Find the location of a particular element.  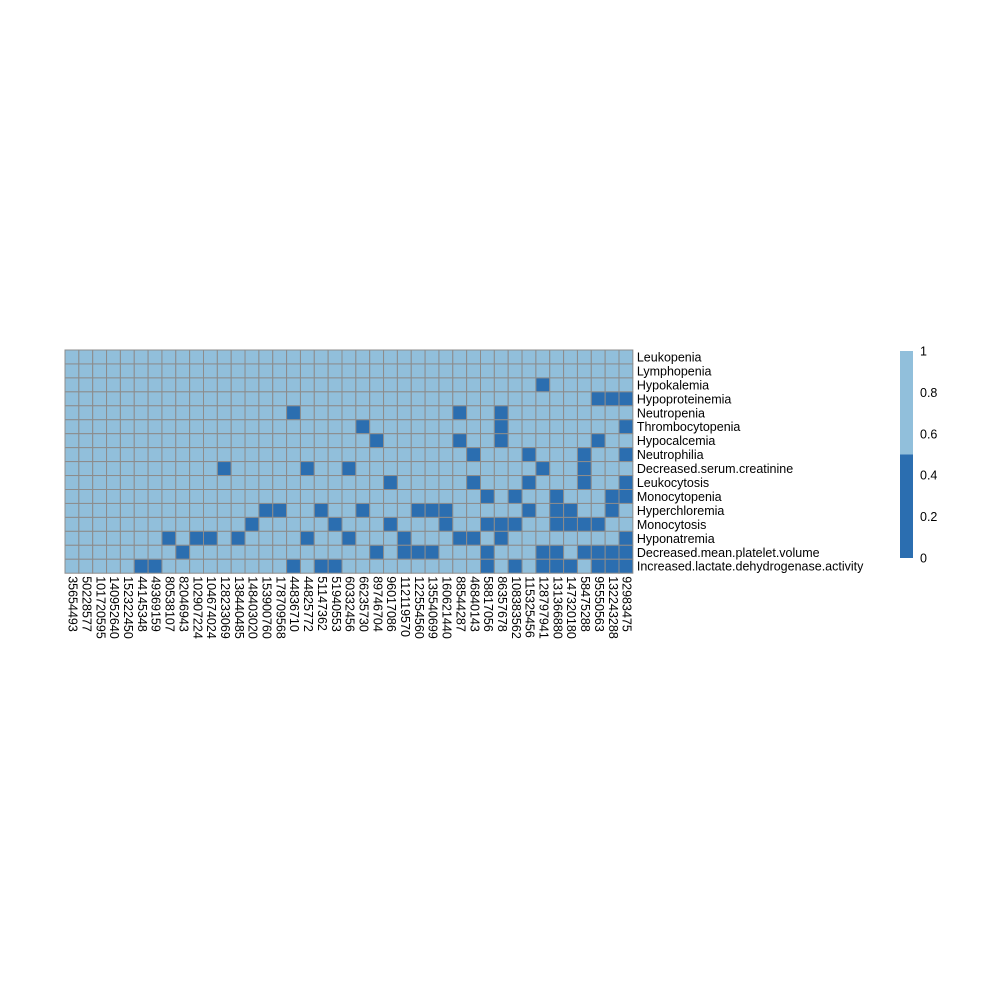

column-label: 128233069 is located at coordinates (225, 607).